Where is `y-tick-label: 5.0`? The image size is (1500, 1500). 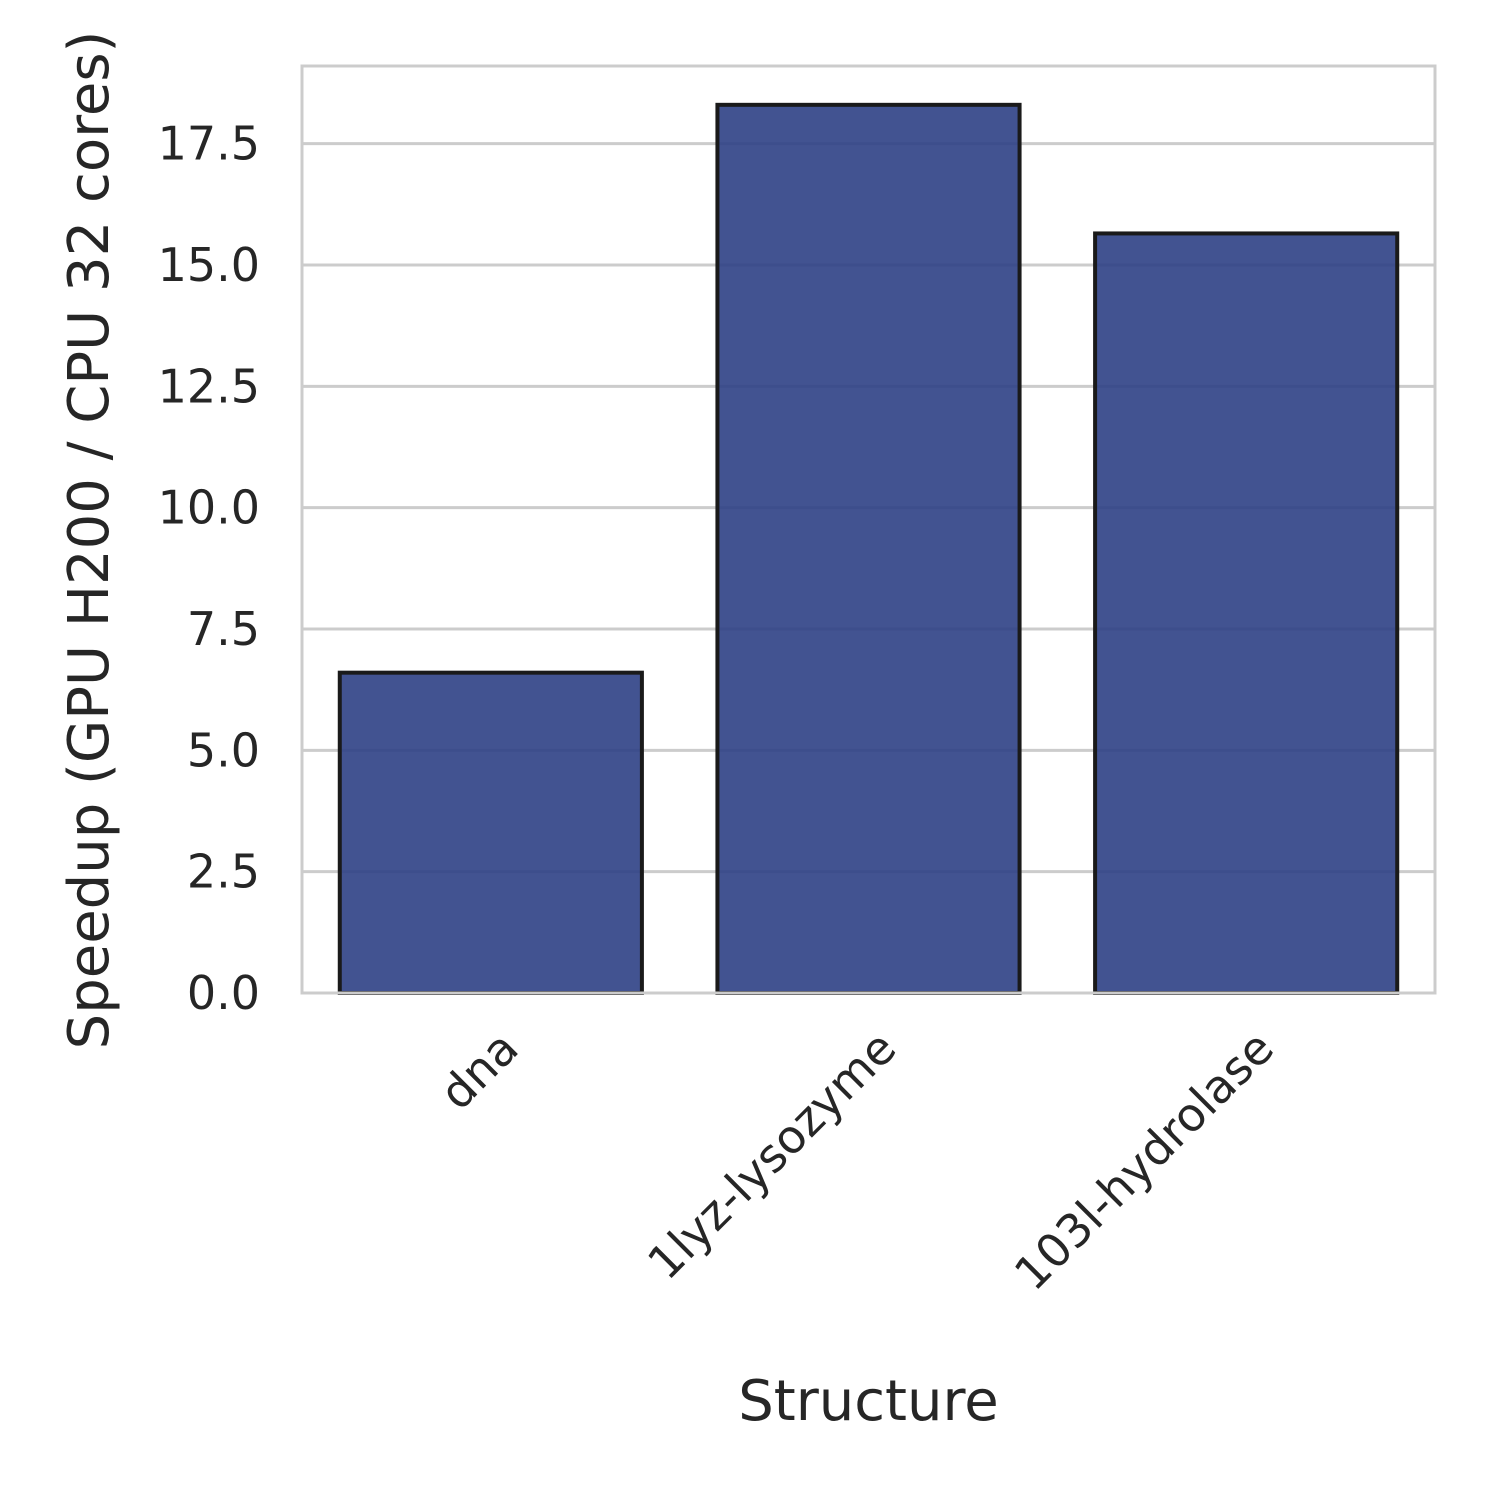
y-tick-label: 5.0 is located at coordinates (223, 750).